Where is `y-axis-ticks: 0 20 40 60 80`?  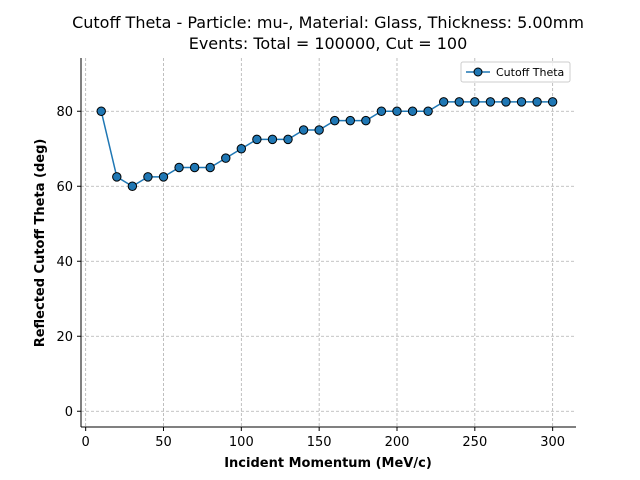 y-axis-ticks: 0 20 40 60 80 is located at coordinates (68, 262).